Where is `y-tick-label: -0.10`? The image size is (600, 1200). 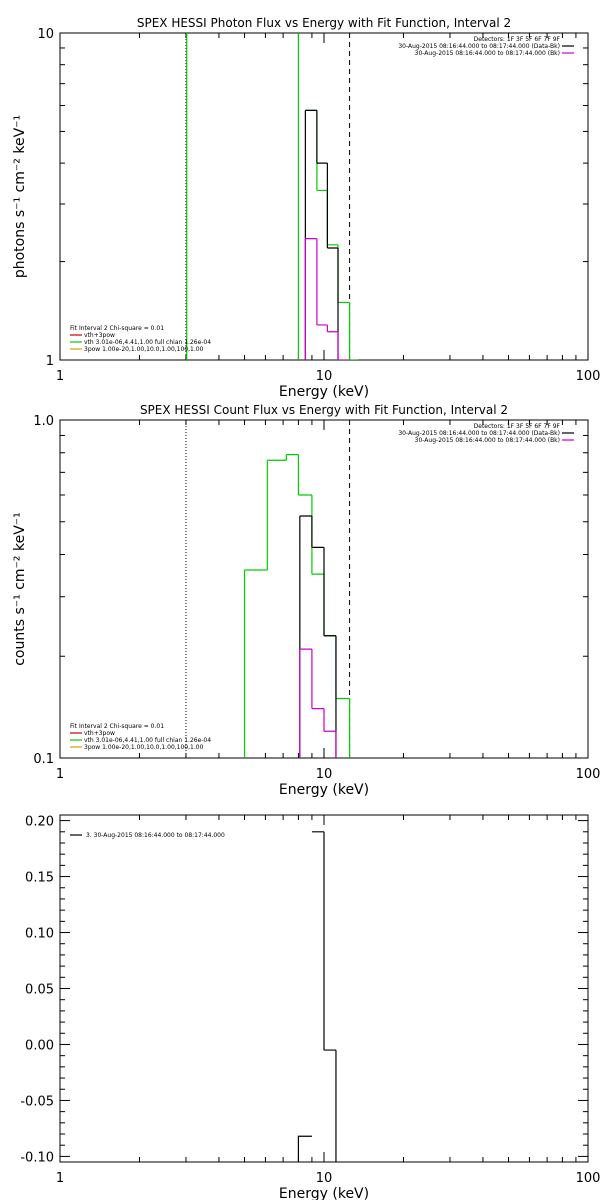
y-tick-label: -0.10 is located at coordinates (37, 1157).